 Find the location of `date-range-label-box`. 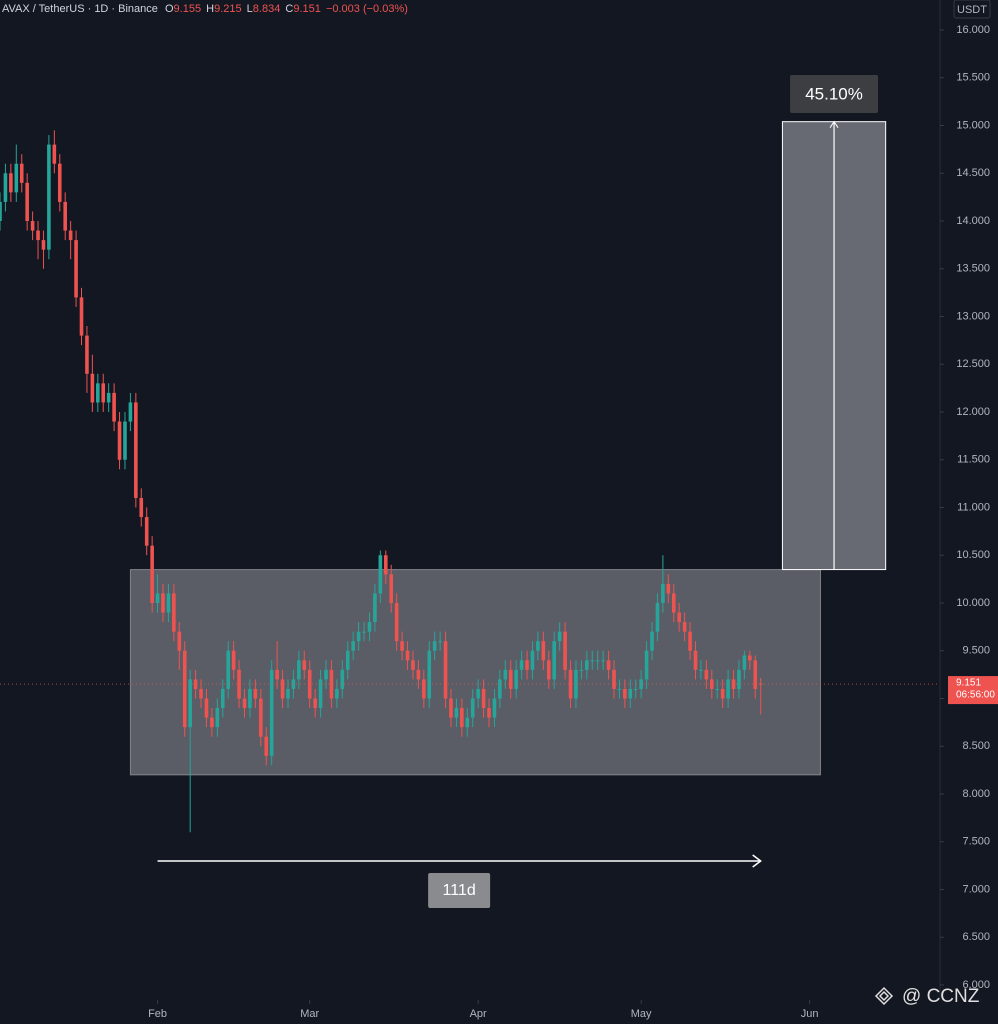

date-range-label-box is located at coordinates (459, 890).